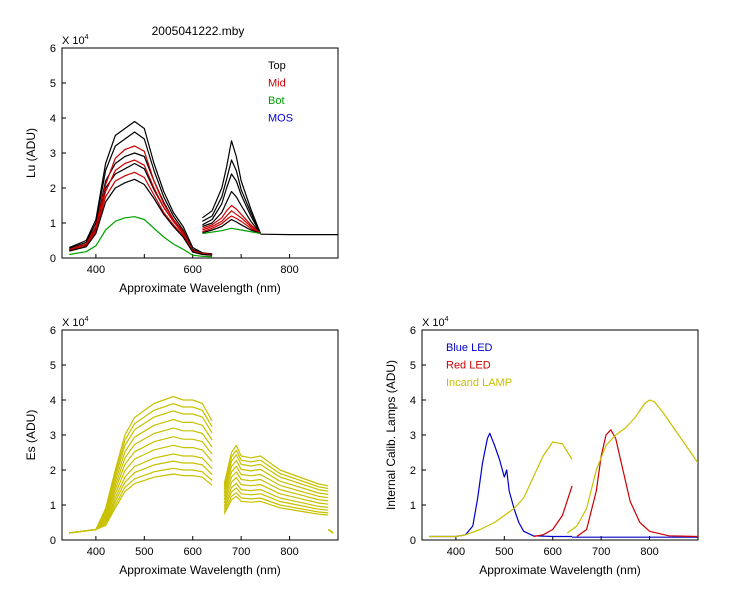 This screenshot has width=750, height=600. What do you see at coordinates (198, 31) in the screenshot?
I see `figure-title: 2005041222.mby` at bounding box center [198, 31].